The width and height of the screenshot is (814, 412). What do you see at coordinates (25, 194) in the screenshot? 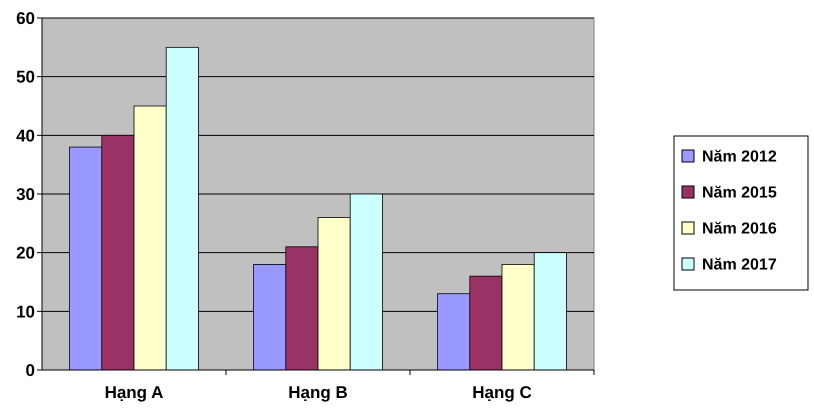
I see `y-tick-label: 30` at bounding box center [25, 194].